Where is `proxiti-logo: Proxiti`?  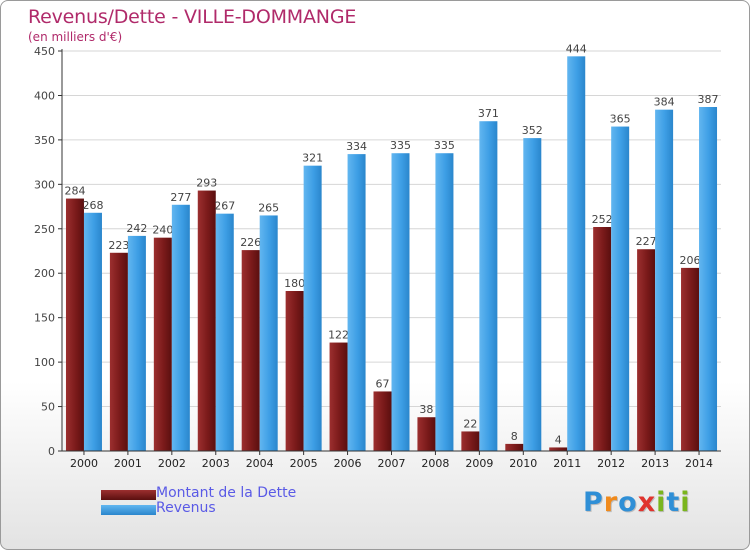 proxiti-logo: Proxiti is located at coordinates (637, 502).